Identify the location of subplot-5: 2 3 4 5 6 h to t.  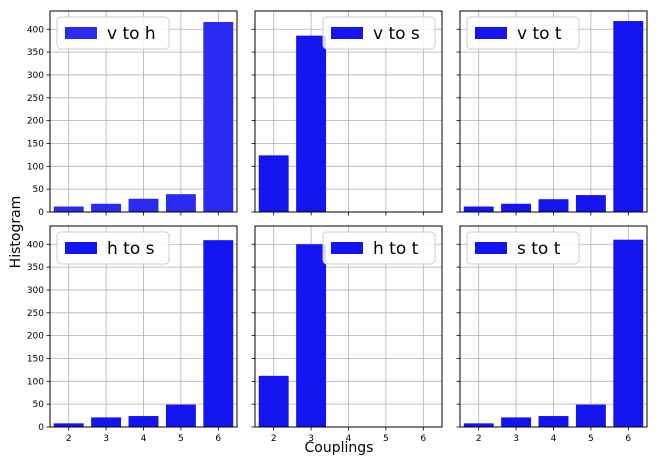
(347, 334).